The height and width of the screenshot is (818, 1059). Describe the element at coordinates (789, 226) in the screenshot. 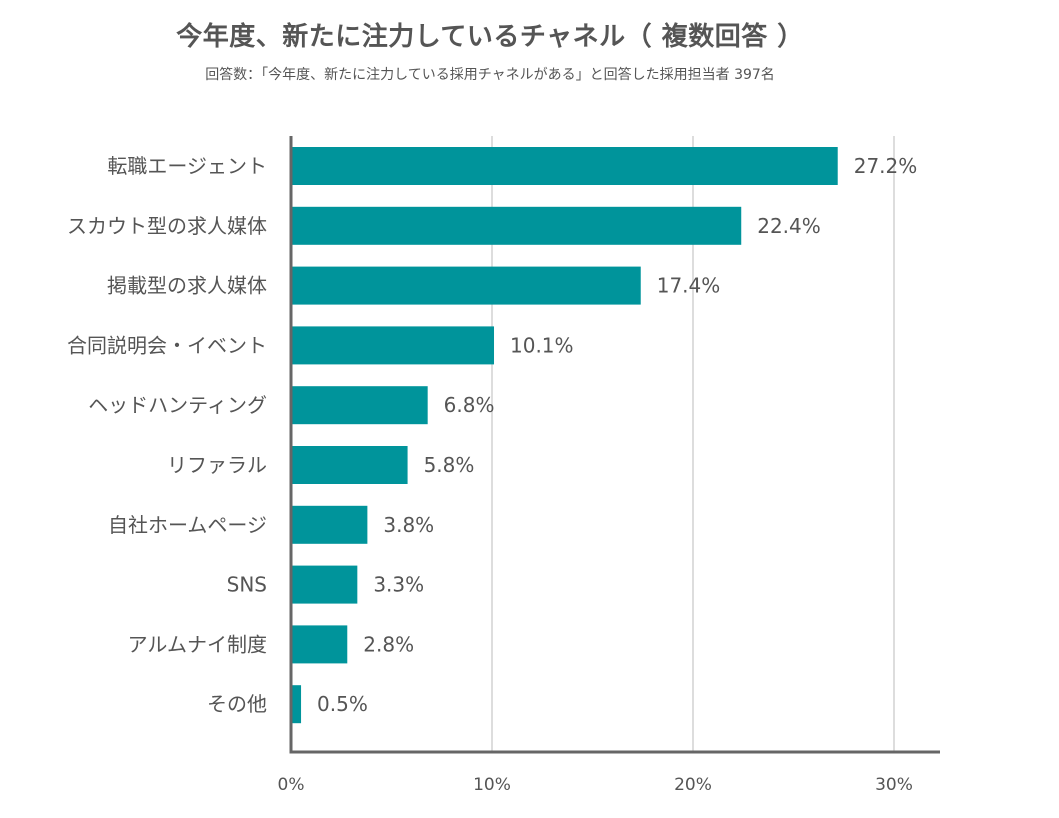

I see `value-label: 22.4%` at that location.